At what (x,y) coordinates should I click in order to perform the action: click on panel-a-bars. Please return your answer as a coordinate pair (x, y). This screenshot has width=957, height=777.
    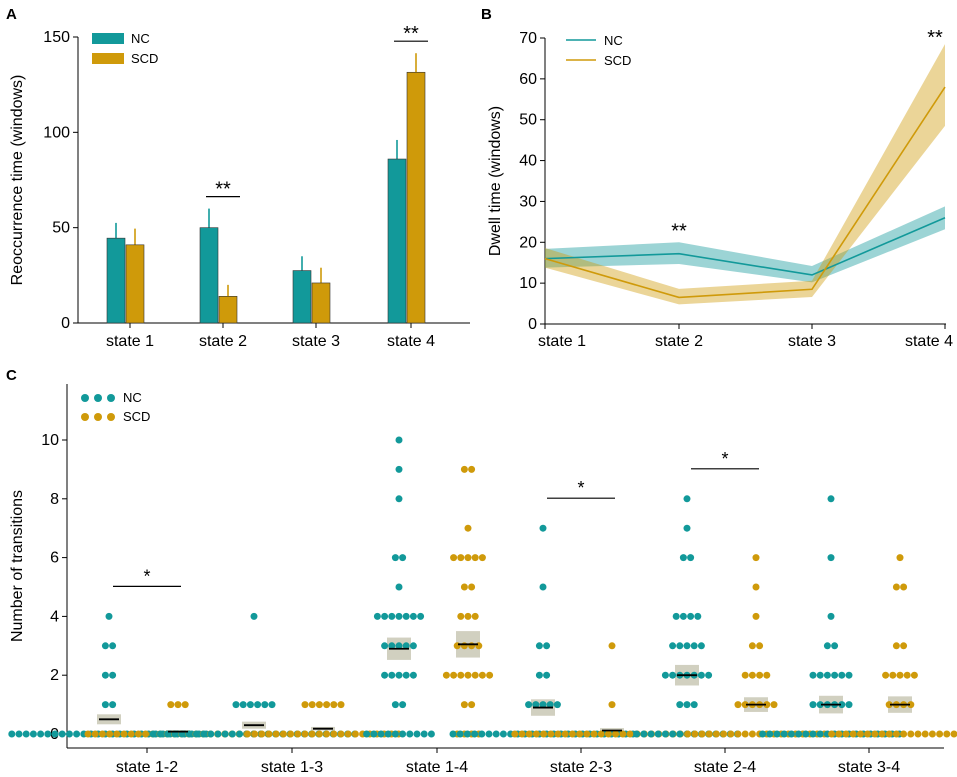
    Looking at the image, I should click on (266, 188).